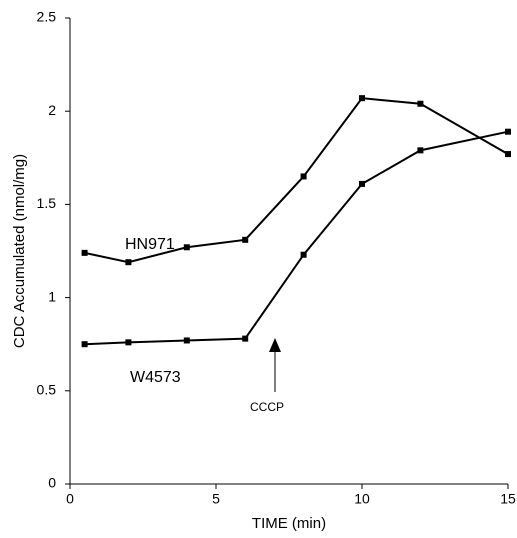  I want to click on y-tick-label: 1.5, so click(47, 203).